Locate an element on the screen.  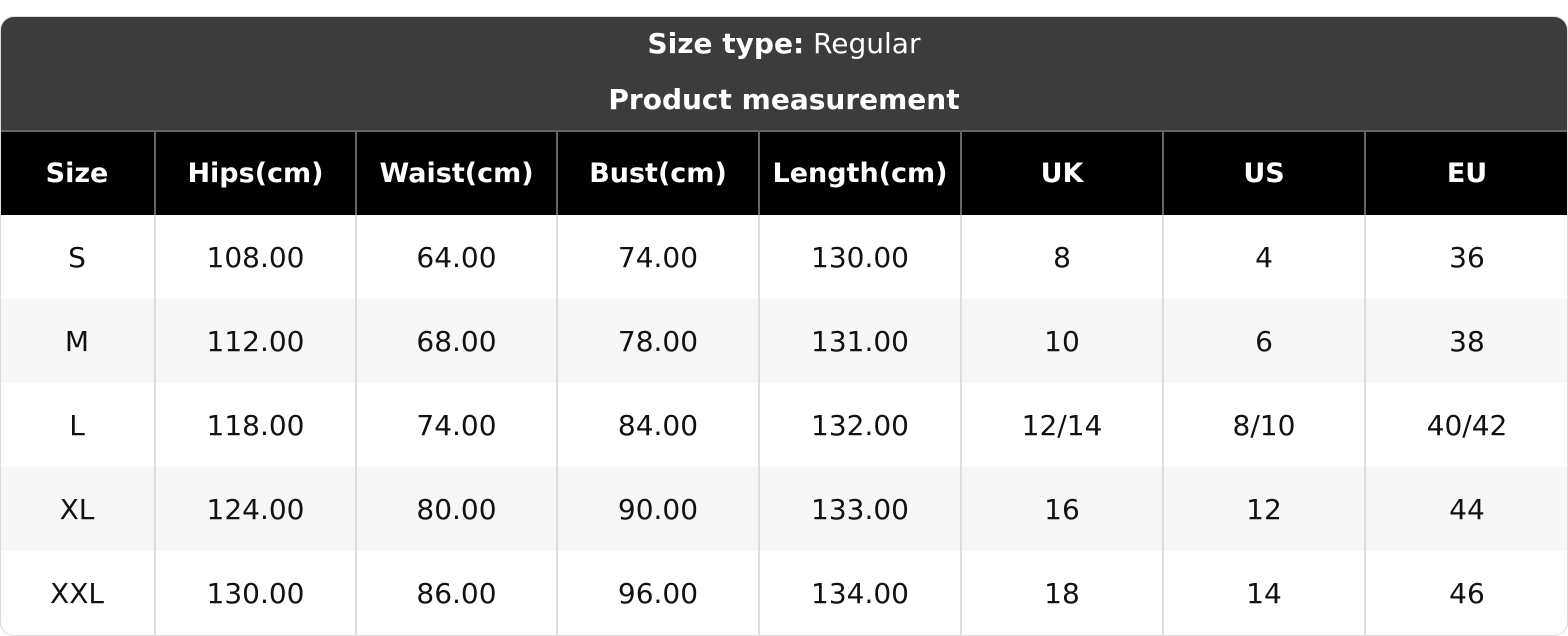
table-cell: XXL is located at coordinates (77, 593).